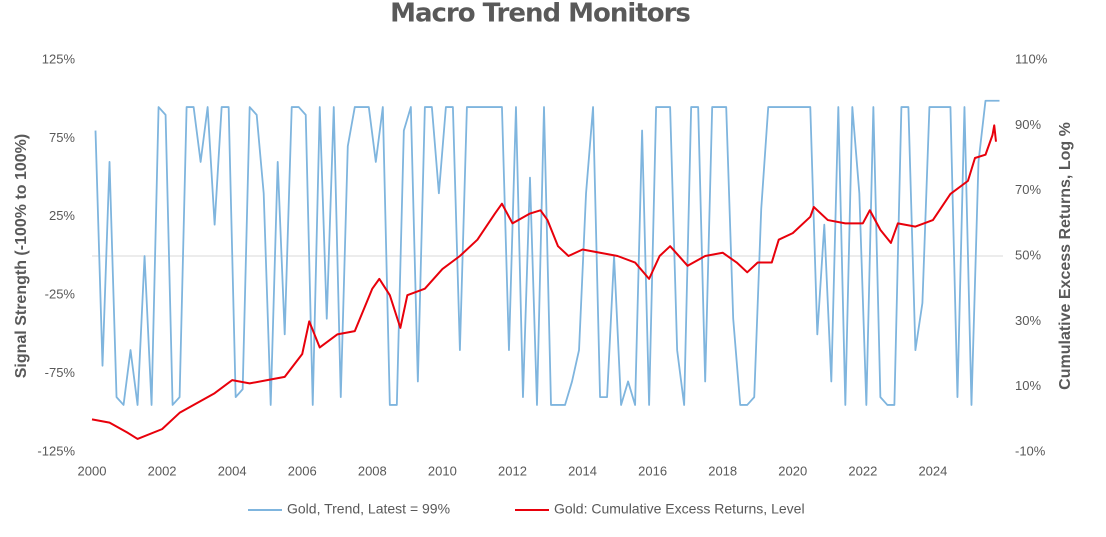  What do you see at coordinates (1028, 320) in the screenshot?
I see `y2-tick-label: 30%` at bounding box center [1028, 320].